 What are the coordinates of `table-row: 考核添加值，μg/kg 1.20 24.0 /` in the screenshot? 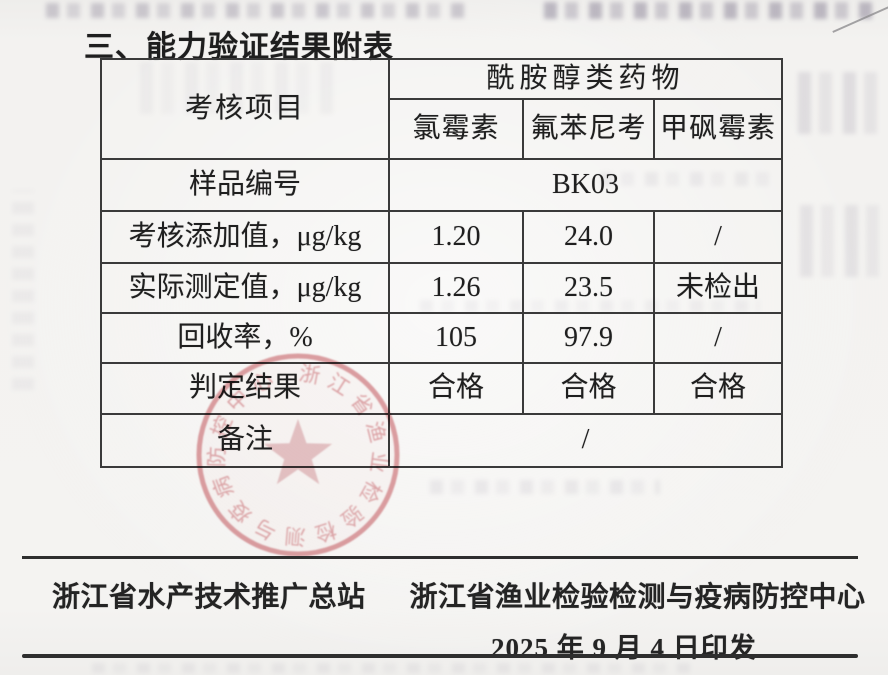 It's located at (442, 237).